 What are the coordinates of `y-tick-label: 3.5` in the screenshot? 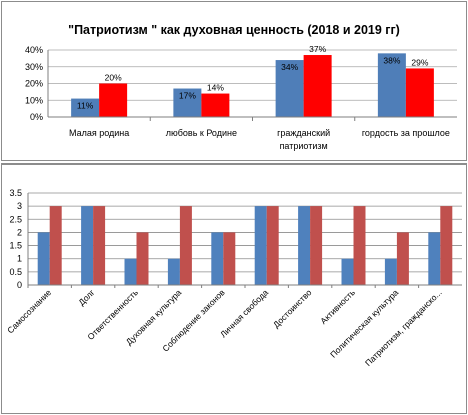 It's located at (15, 193).